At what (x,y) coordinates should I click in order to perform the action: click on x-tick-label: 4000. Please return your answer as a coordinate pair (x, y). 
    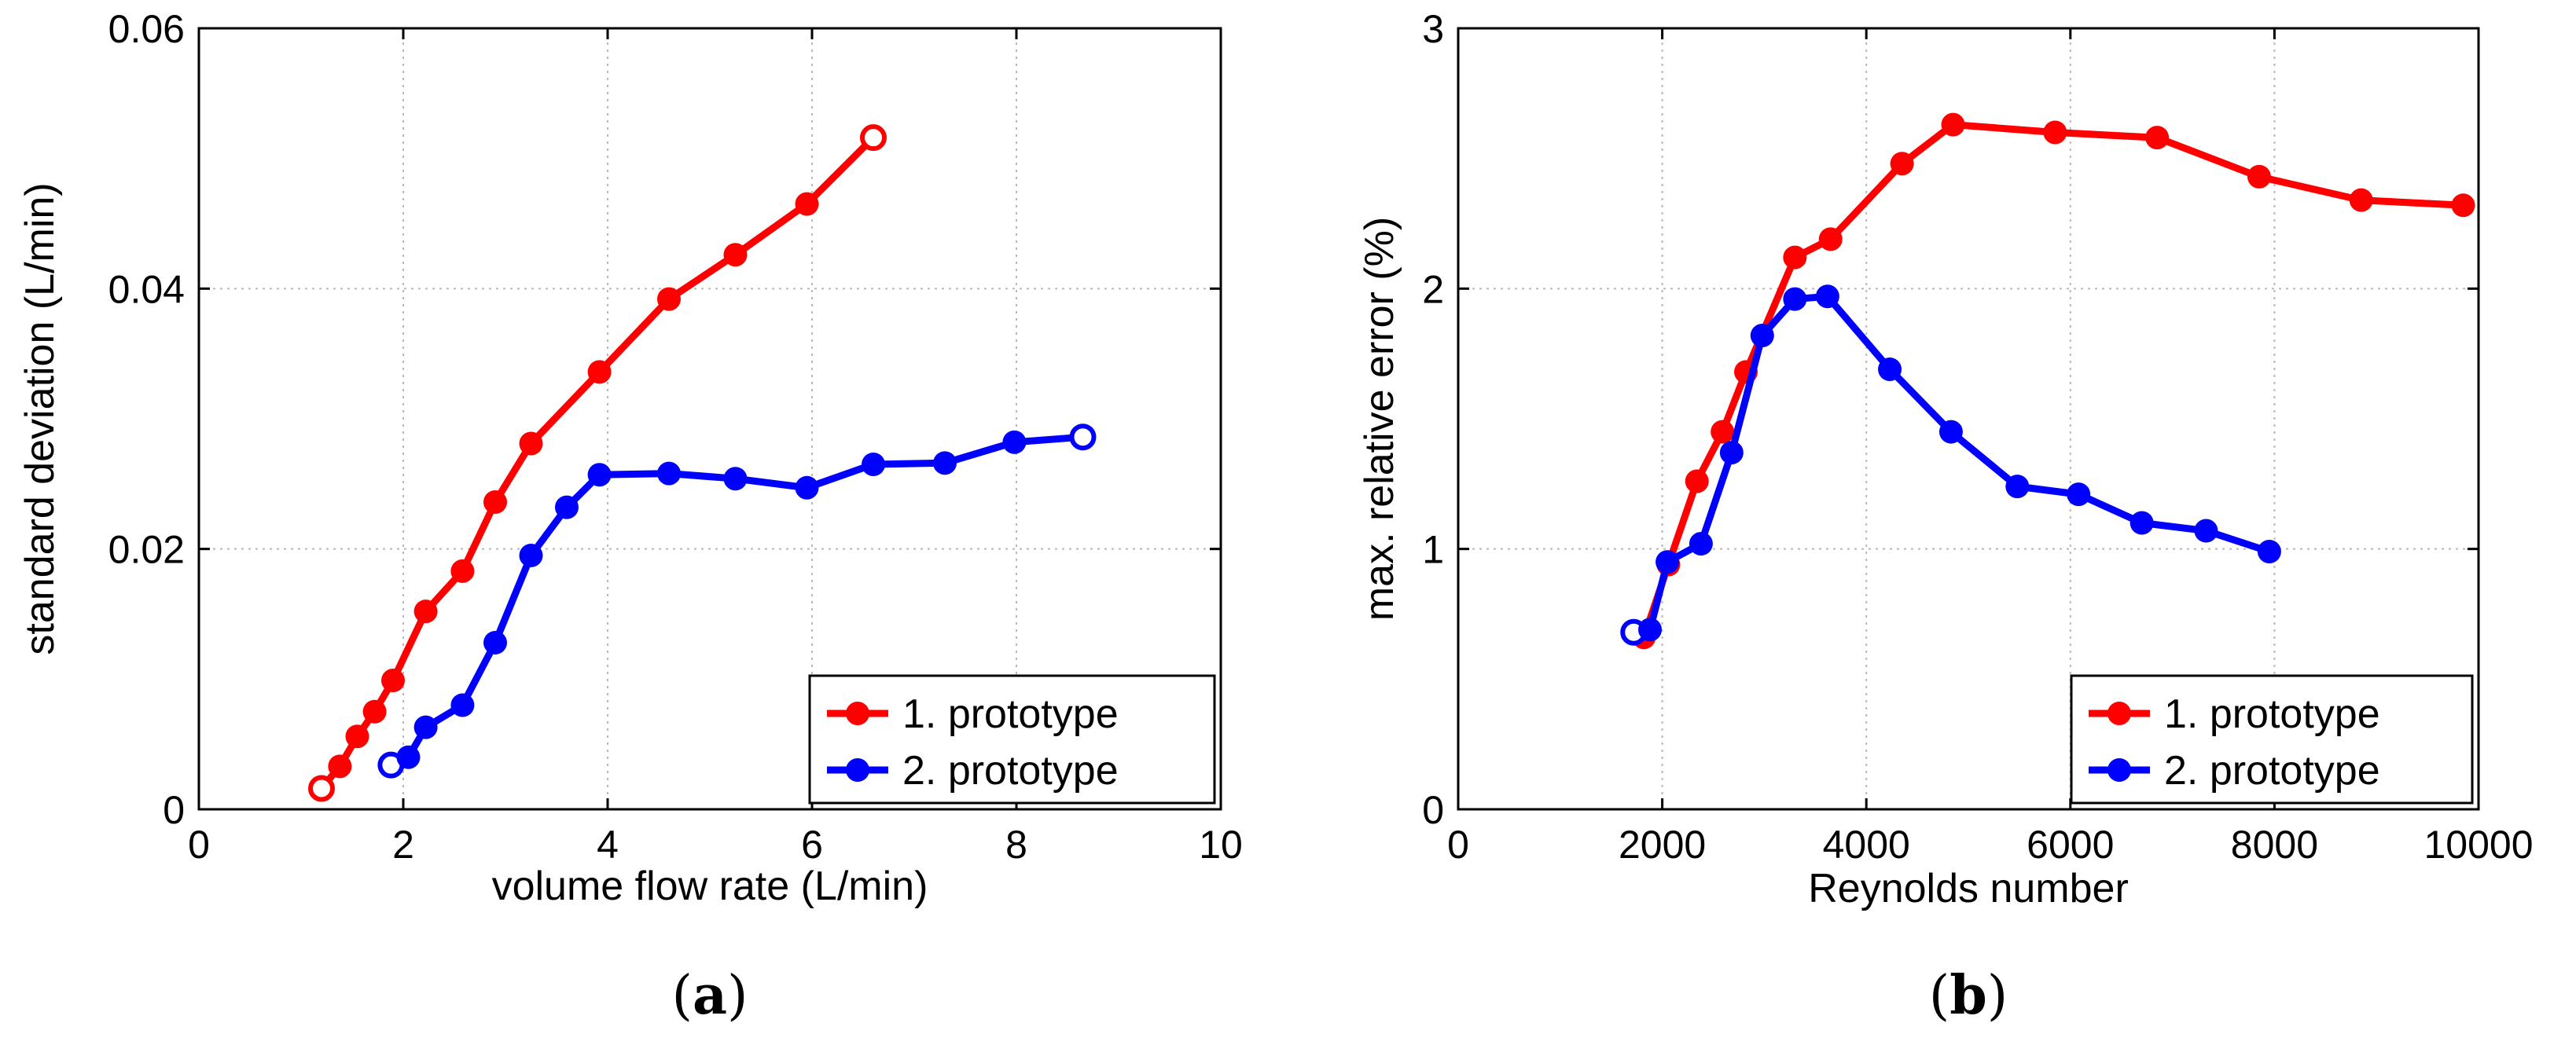
    Looking at the image, I should click on (1866, 845).